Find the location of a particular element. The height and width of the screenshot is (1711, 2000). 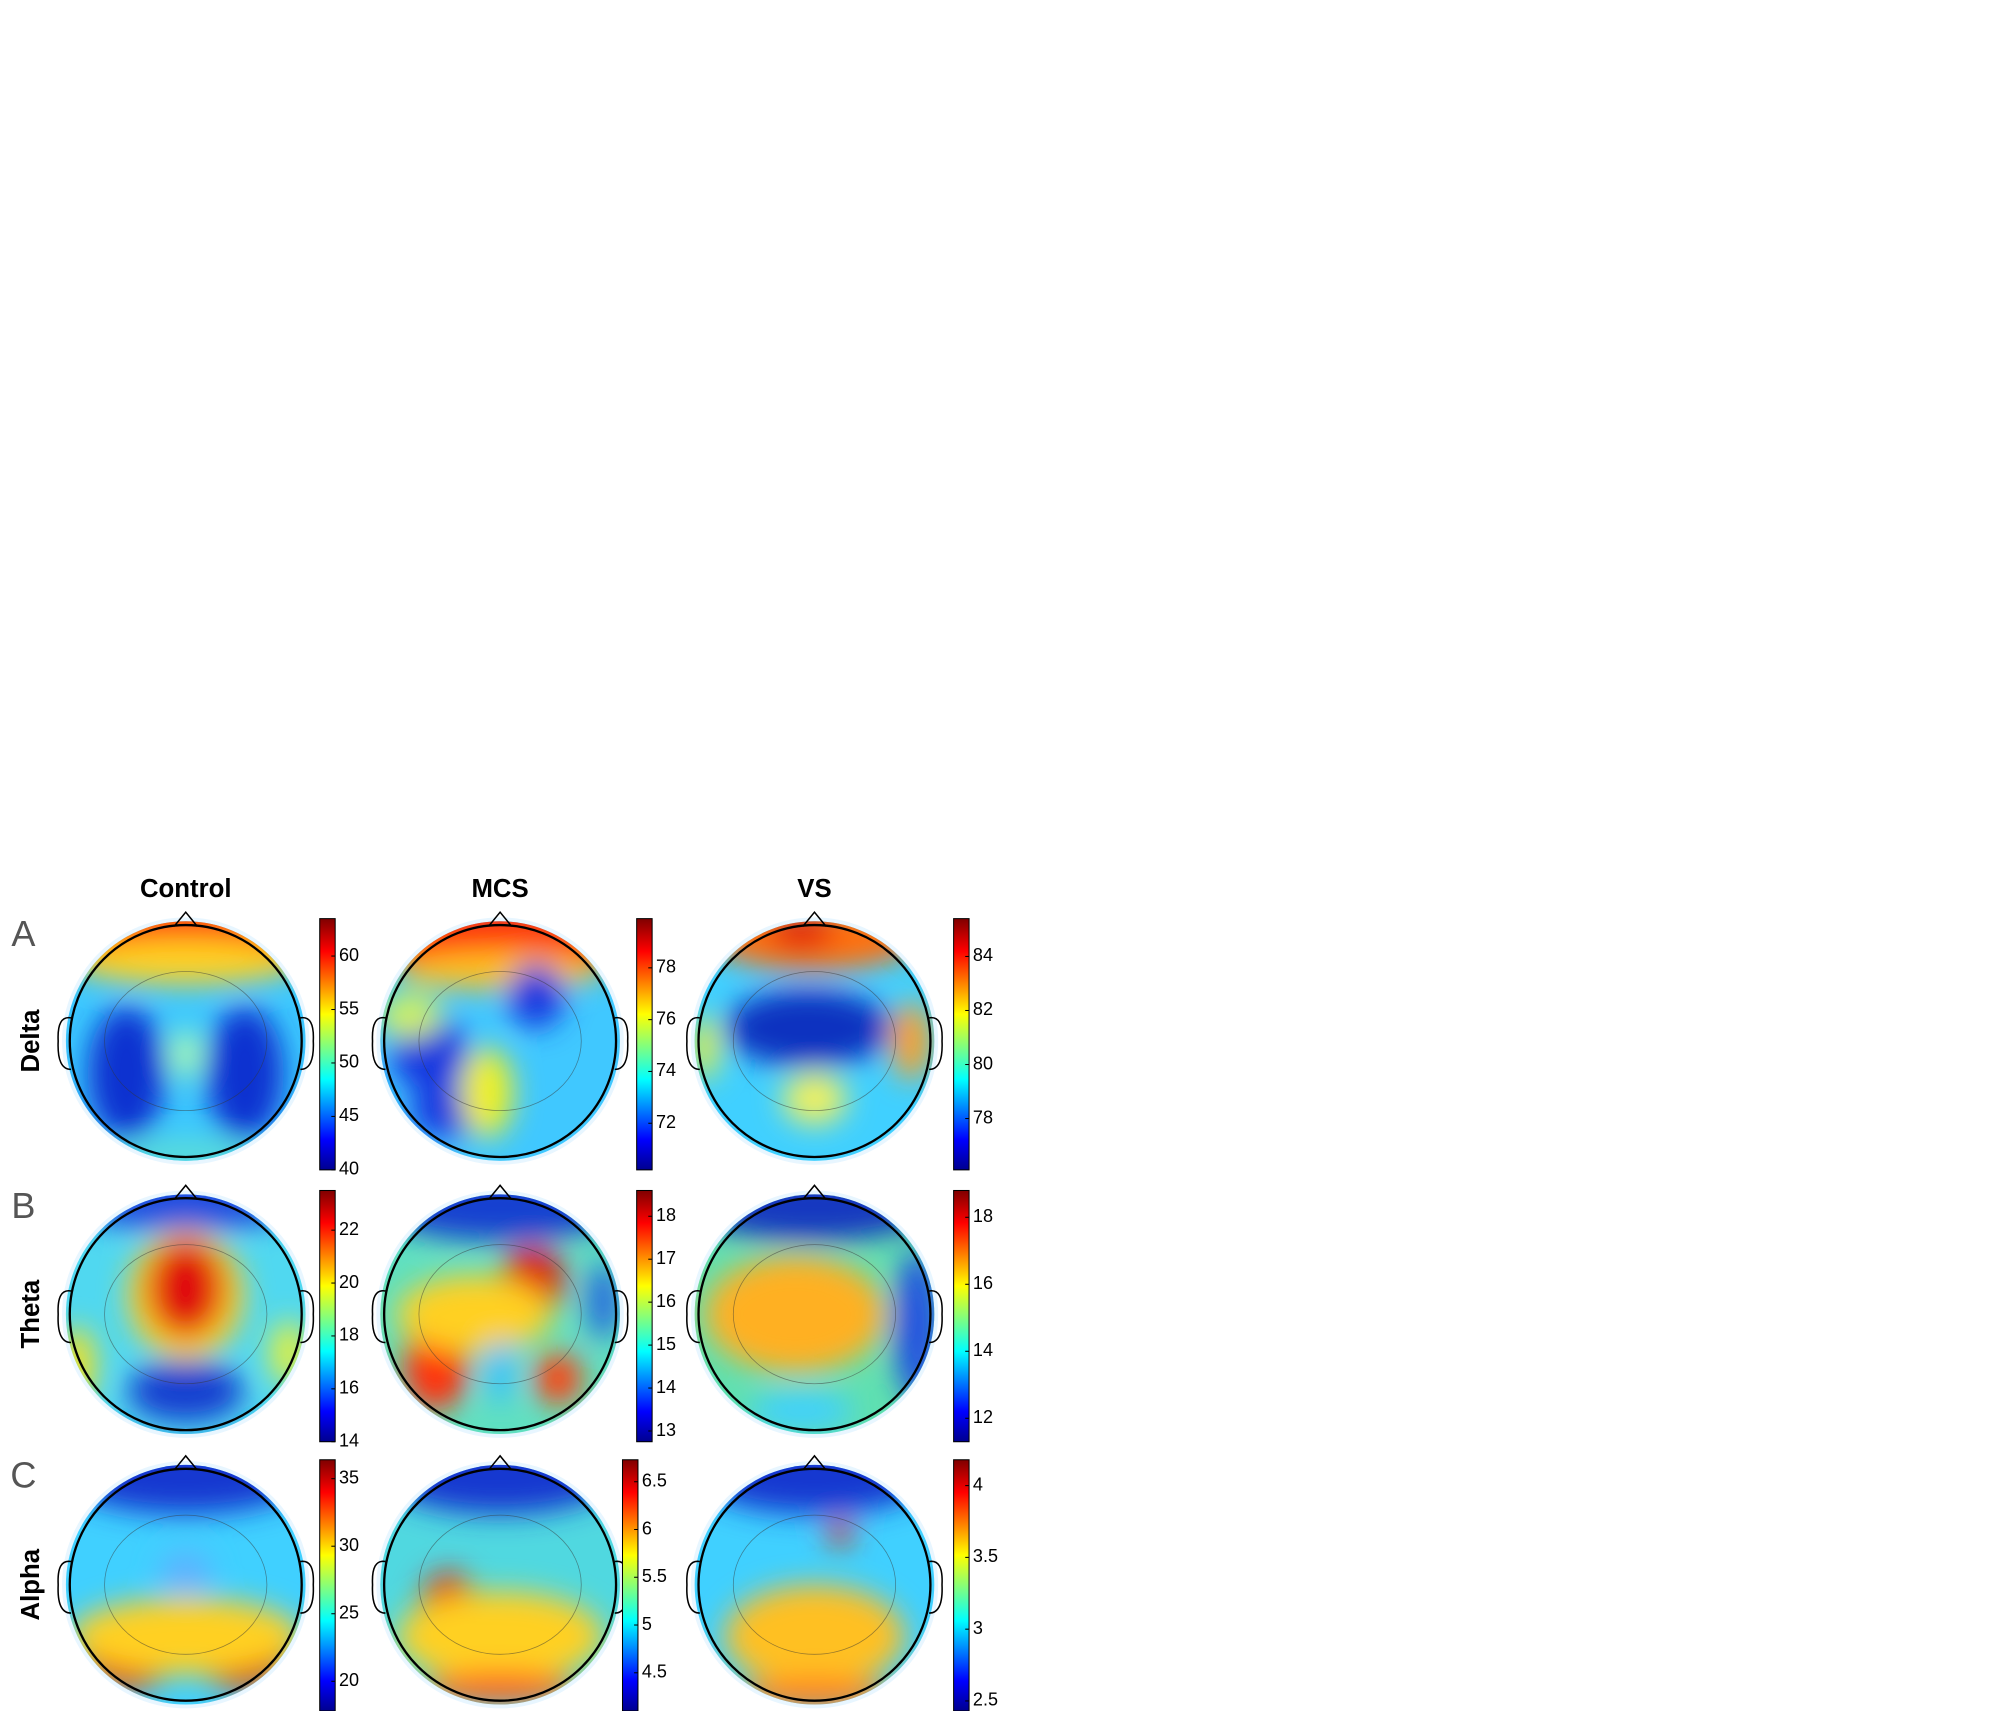

colorbar-tick-label: 80 is located at coordinates (983, 1063).